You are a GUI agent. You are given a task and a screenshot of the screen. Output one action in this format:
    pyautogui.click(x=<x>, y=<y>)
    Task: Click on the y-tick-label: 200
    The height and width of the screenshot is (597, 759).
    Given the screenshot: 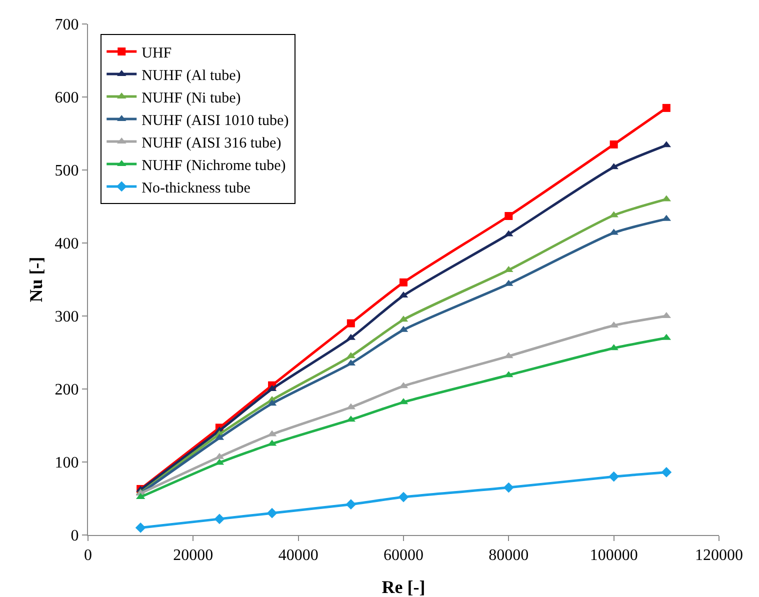 What is the action you would take?
    pyautogui.click(x=66, y=390)
    